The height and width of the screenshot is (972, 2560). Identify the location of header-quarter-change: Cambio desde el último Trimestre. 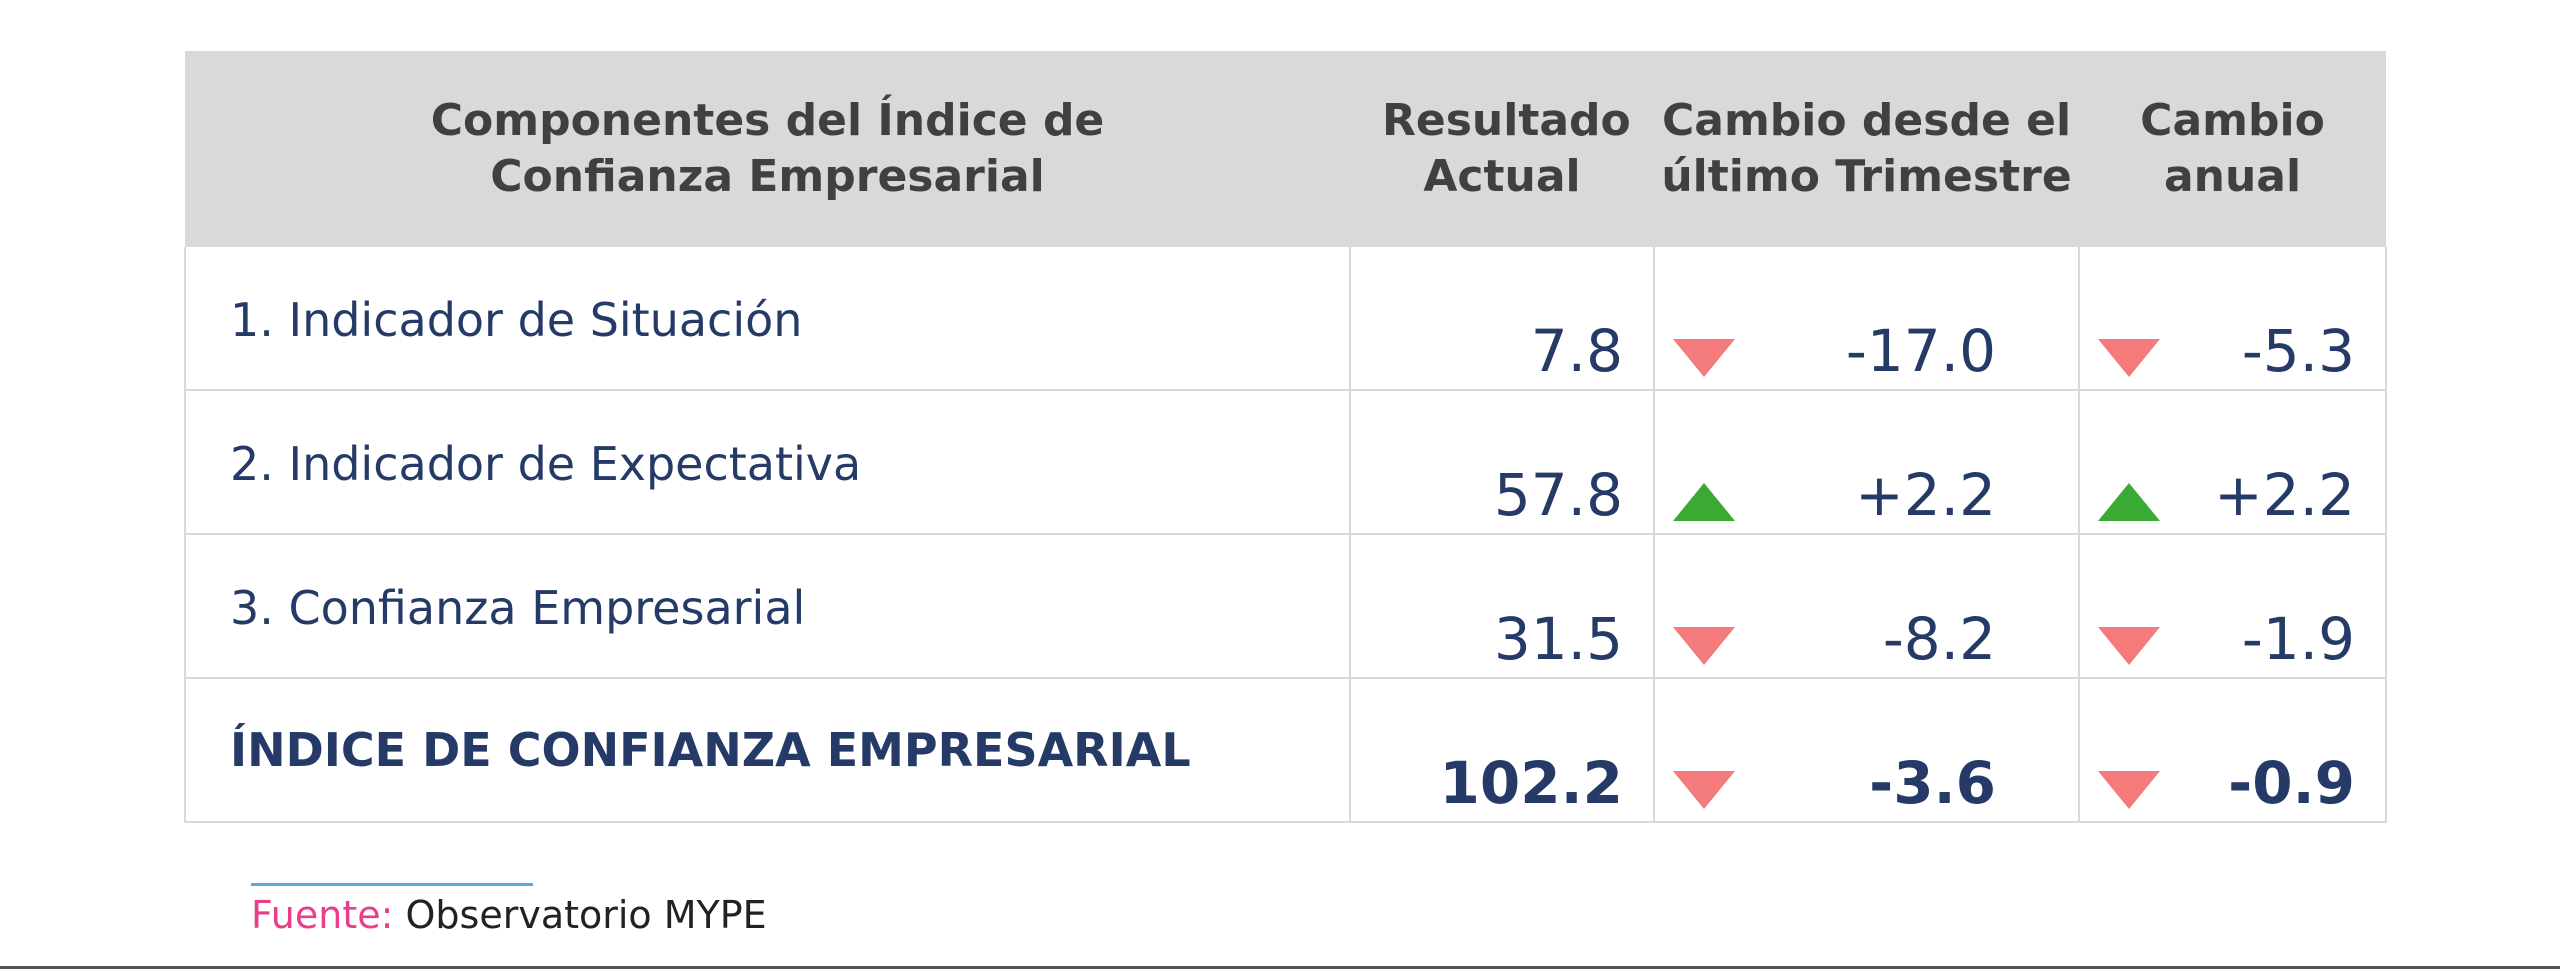
(1866, 149).